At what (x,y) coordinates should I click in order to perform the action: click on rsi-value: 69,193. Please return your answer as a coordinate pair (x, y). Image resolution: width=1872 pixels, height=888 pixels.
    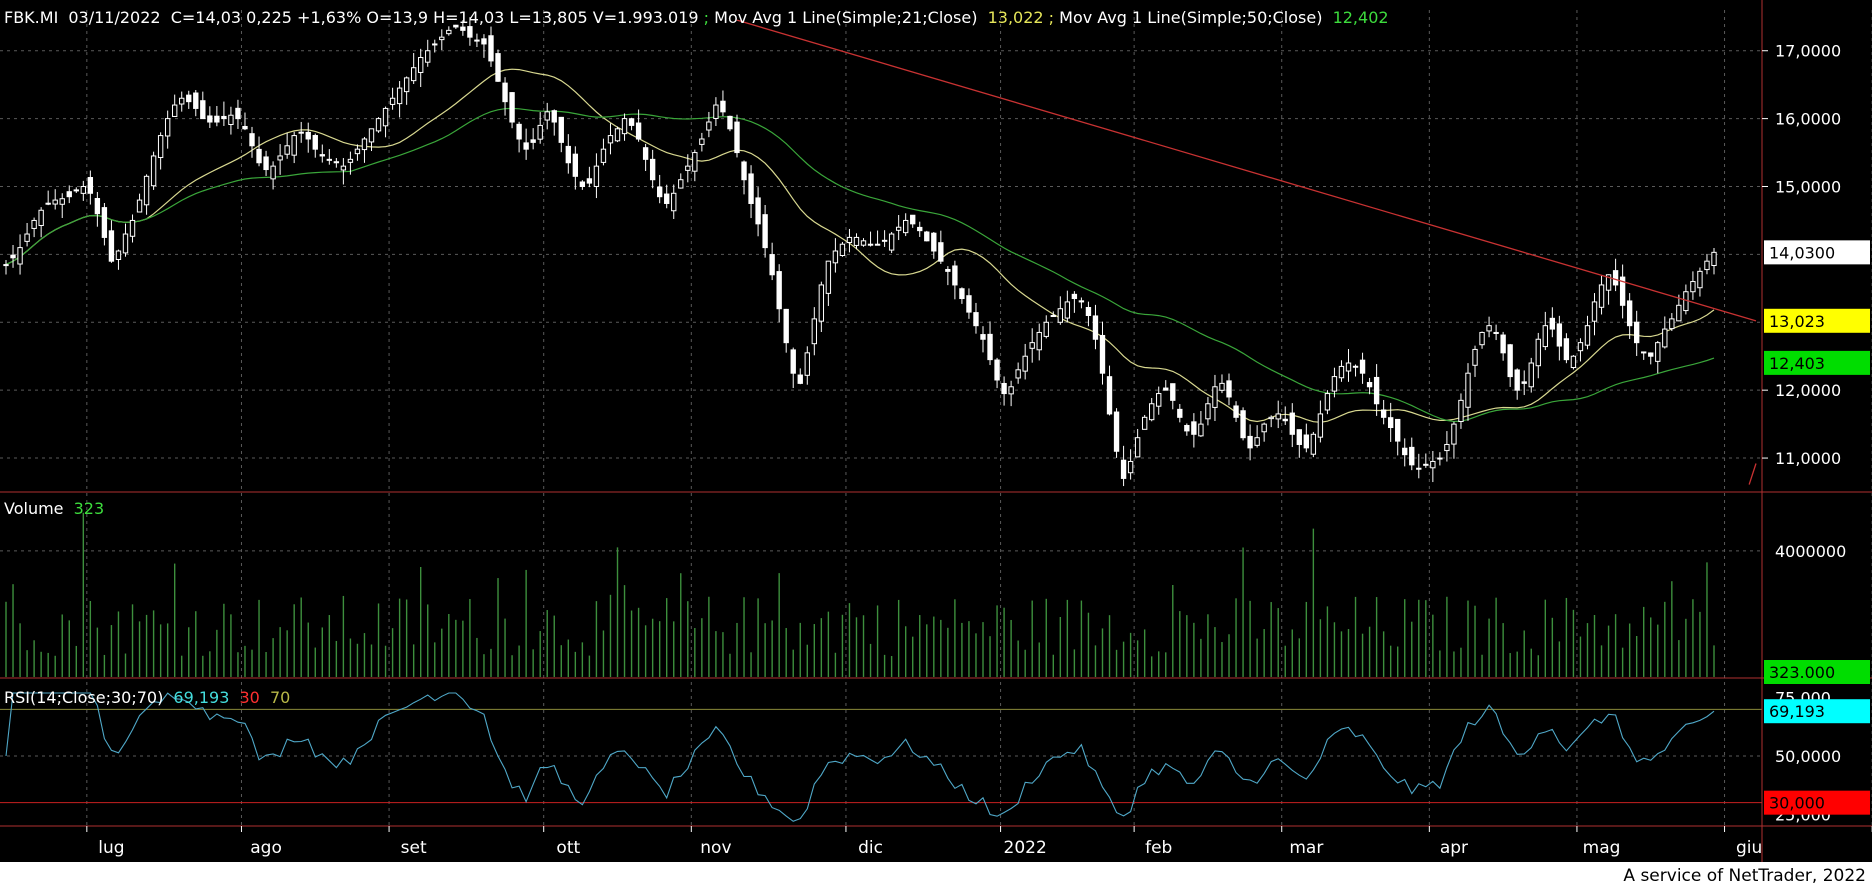
    Looking at the image, I should click on (201, 697).